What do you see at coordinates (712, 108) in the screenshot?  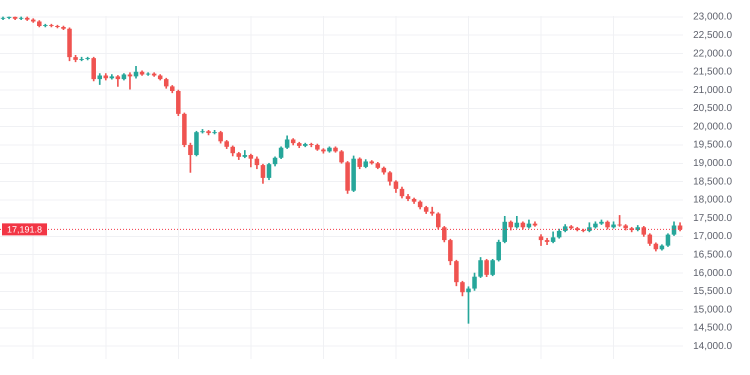 I see `y-tick-label: 20,500.0` at bounding box center [712, 108].